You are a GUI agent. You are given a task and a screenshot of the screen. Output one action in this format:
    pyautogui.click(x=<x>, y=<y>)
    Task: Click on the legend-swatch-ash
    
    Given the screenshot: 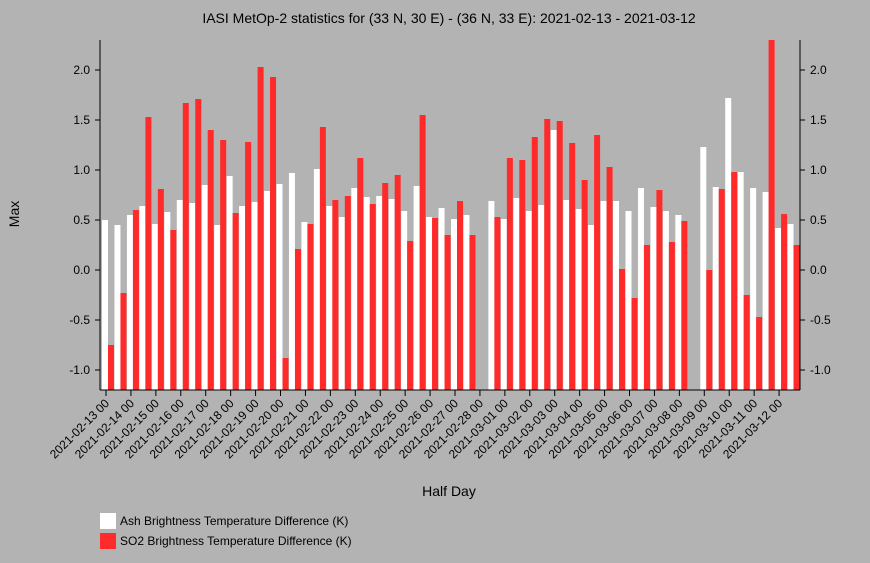 What is the action you would take?
    pyautogui.click(x=108, y=521)
    